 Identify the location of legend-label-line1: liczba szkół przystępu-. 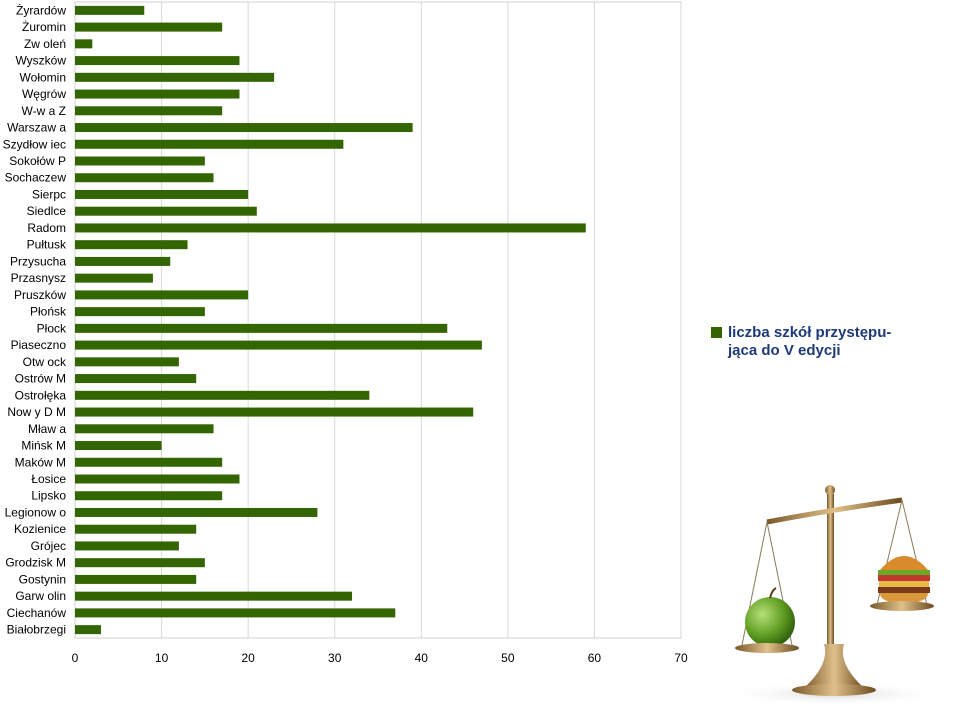
(810, 332).